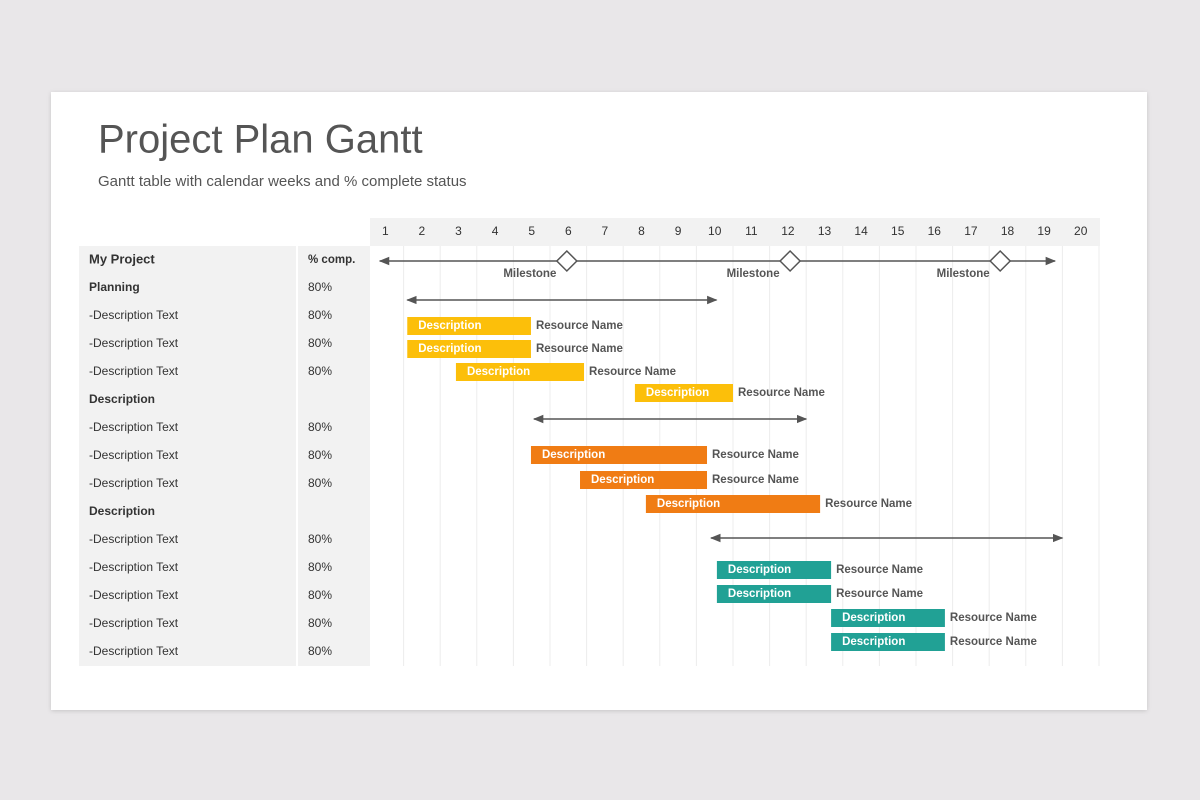  What do you see at coordinates (385, 231) in the screenshot?
I see `week-label: 1` at bounding box center [385, 231].